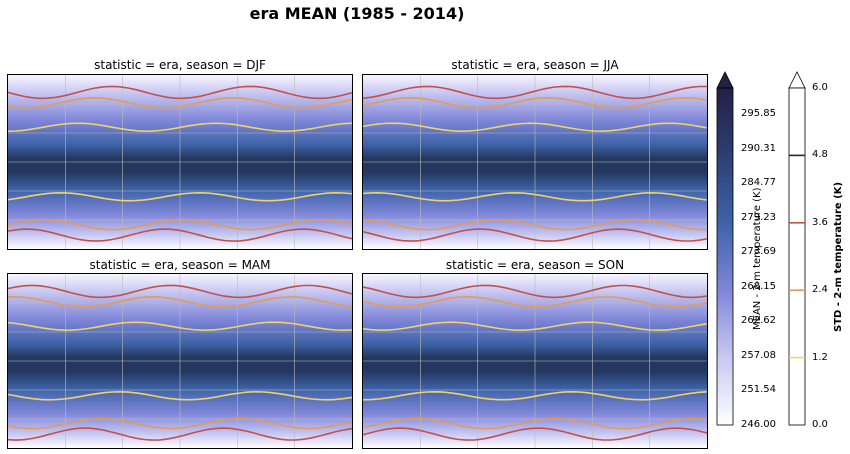  I want to click on std-colorbar-extend-triangle, so click(797, 80).